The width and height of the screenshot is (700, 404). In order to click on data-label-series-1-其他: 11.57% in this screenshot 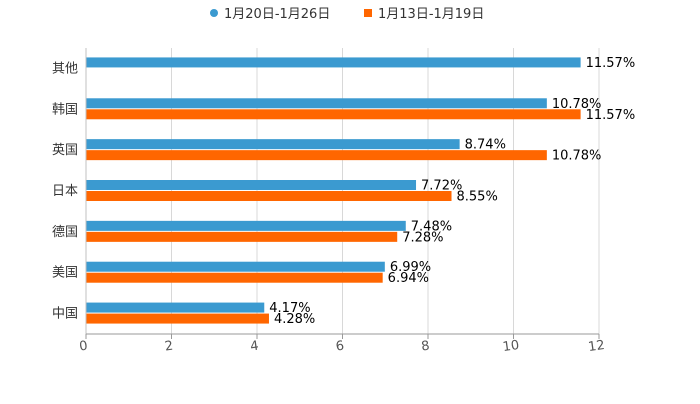, I will do `click(611, 63)`.